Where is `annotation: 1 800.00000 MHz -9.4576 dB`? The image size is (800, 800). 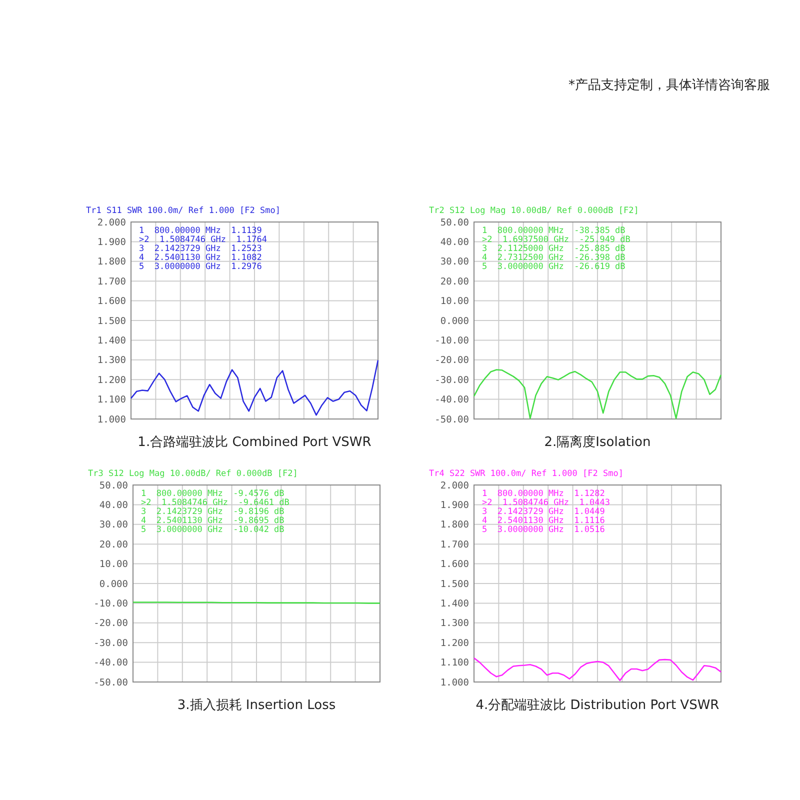 annotation: 1 800.00000 MHz -9.4576 dB is located at coordinates (212, 494).